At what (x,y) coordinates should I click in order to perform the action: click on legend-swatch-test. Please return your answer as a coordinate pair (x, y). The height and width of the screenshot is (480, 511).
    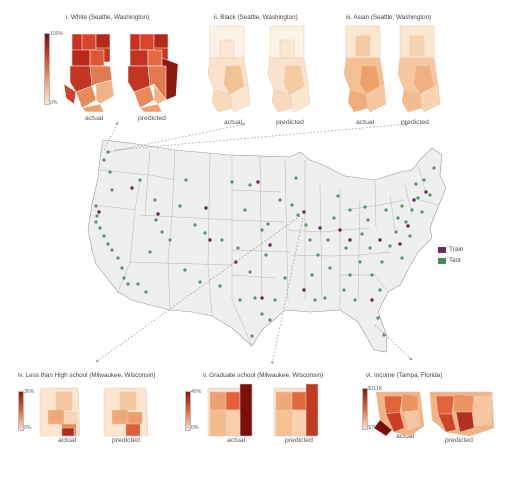
    Looking at the image, I should click on (442, 261).